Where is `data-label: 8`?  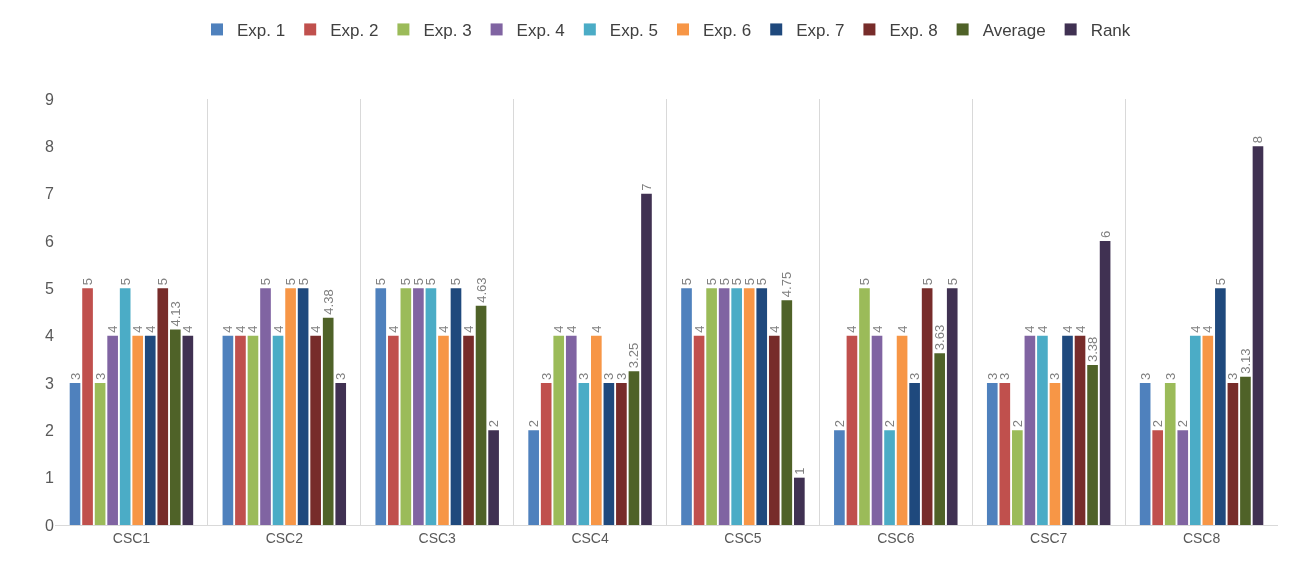 data-label: 8 is located at coordinates (1258, 140).